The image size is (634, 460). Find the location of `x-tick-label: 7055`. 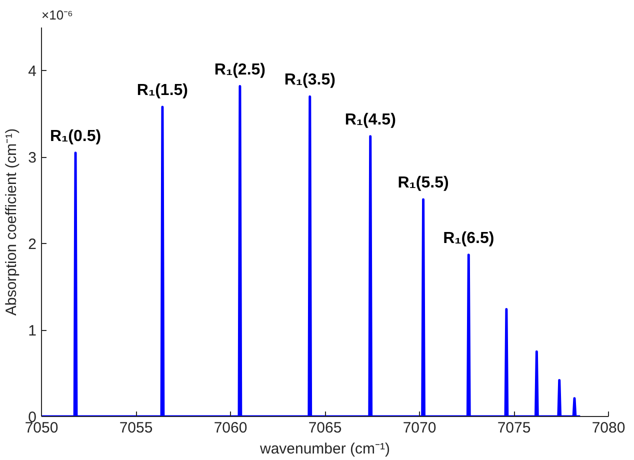

x-tick-label: 7055 is located at coordinates (136, 428).